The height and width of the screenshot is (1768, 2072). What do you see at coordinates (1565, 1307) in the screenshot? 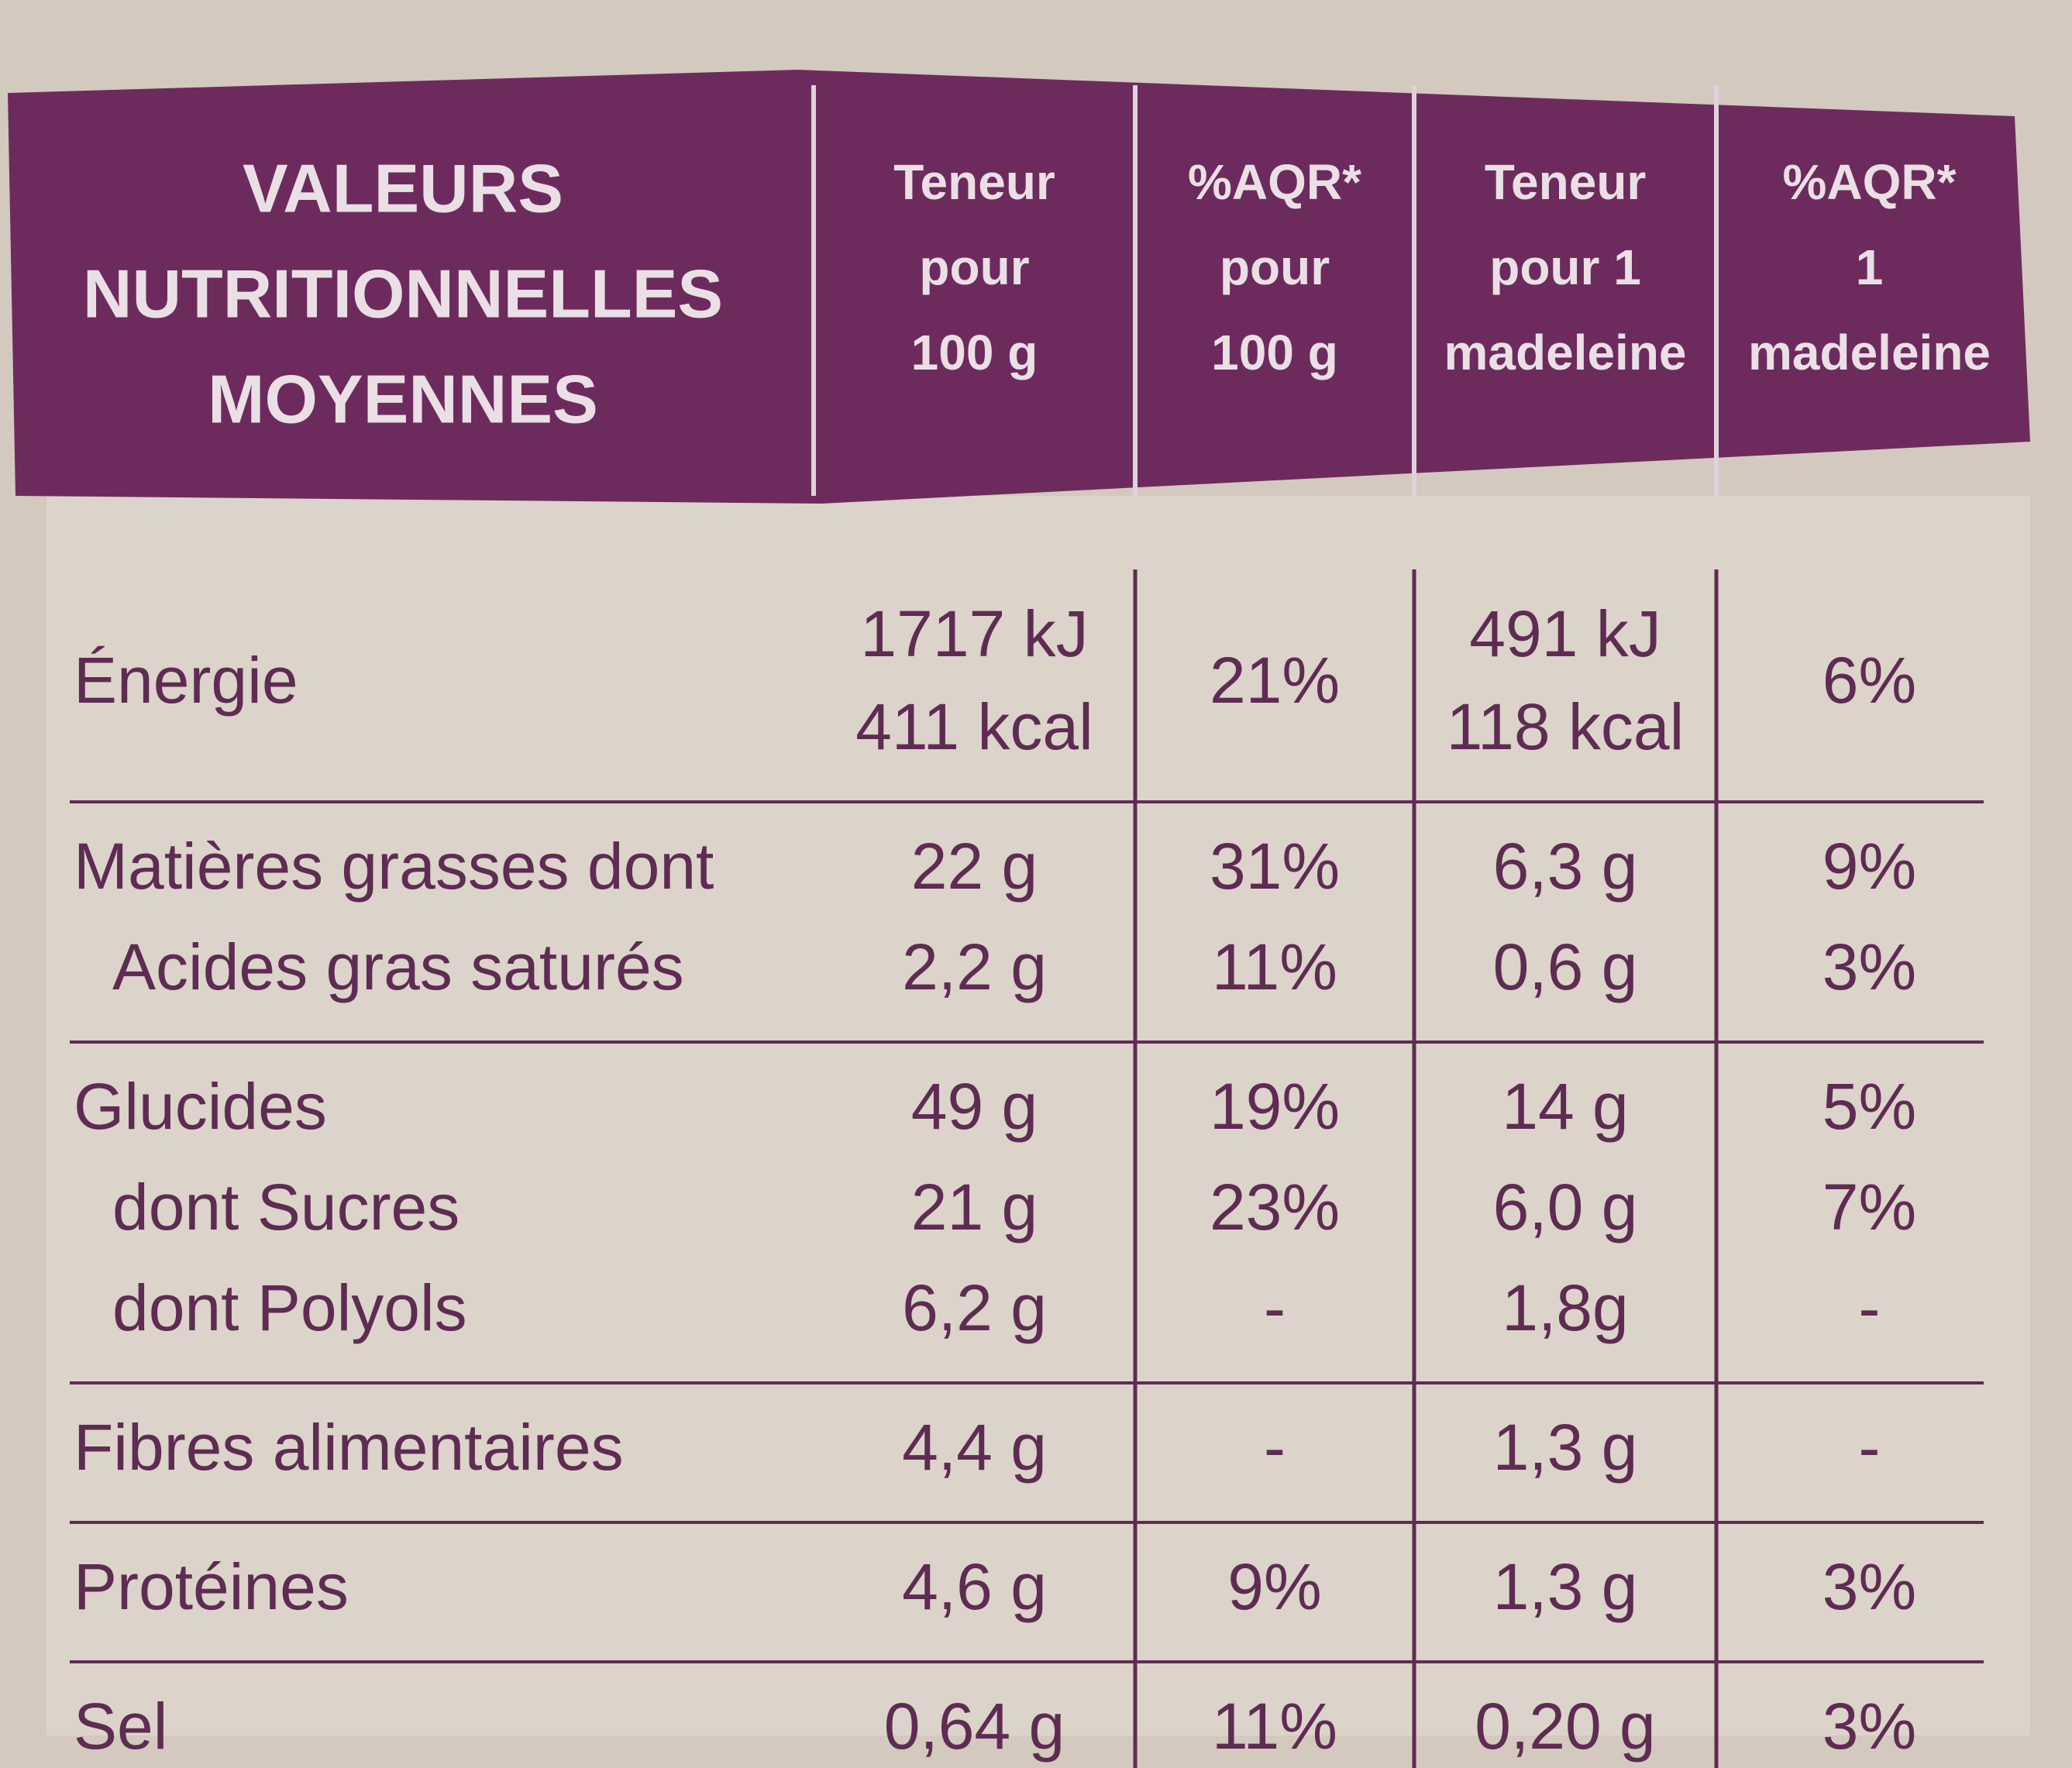
I see `cell-value: 1,8g` at bounding box center [1565, 1307].